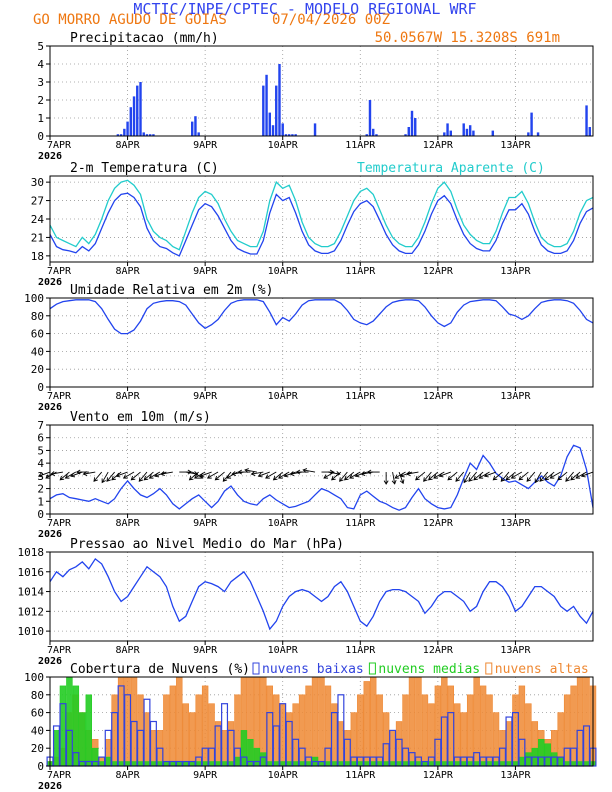 This screenshot has width=612, height=792. What do you see at coordinates (256, 668) in the screenshot?
I see `cloud-legend-swatch` at bounding box center [256, 668].